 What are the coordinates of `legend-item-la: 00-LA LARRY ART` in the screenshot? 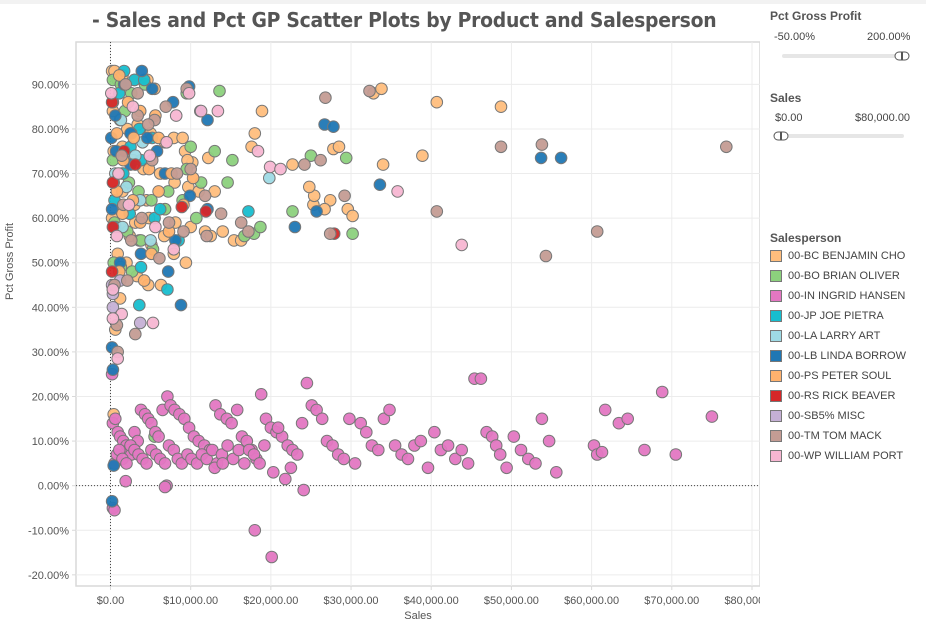 It's located at (825, 336).